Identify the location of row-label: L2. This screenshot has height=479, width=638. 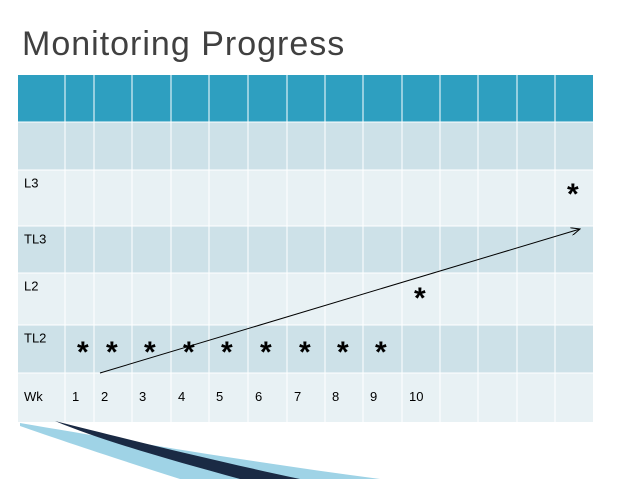
(31, 285).